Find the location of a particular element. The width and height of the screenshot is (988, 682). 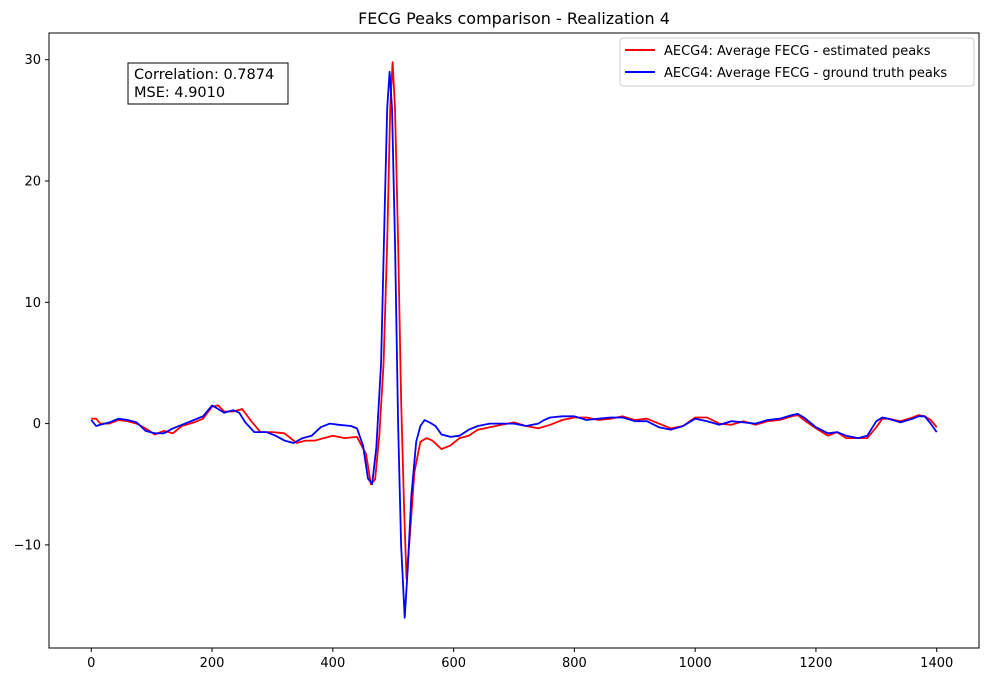

mse-text: MSE: 4.9010 is located at coordinates (179, 93).